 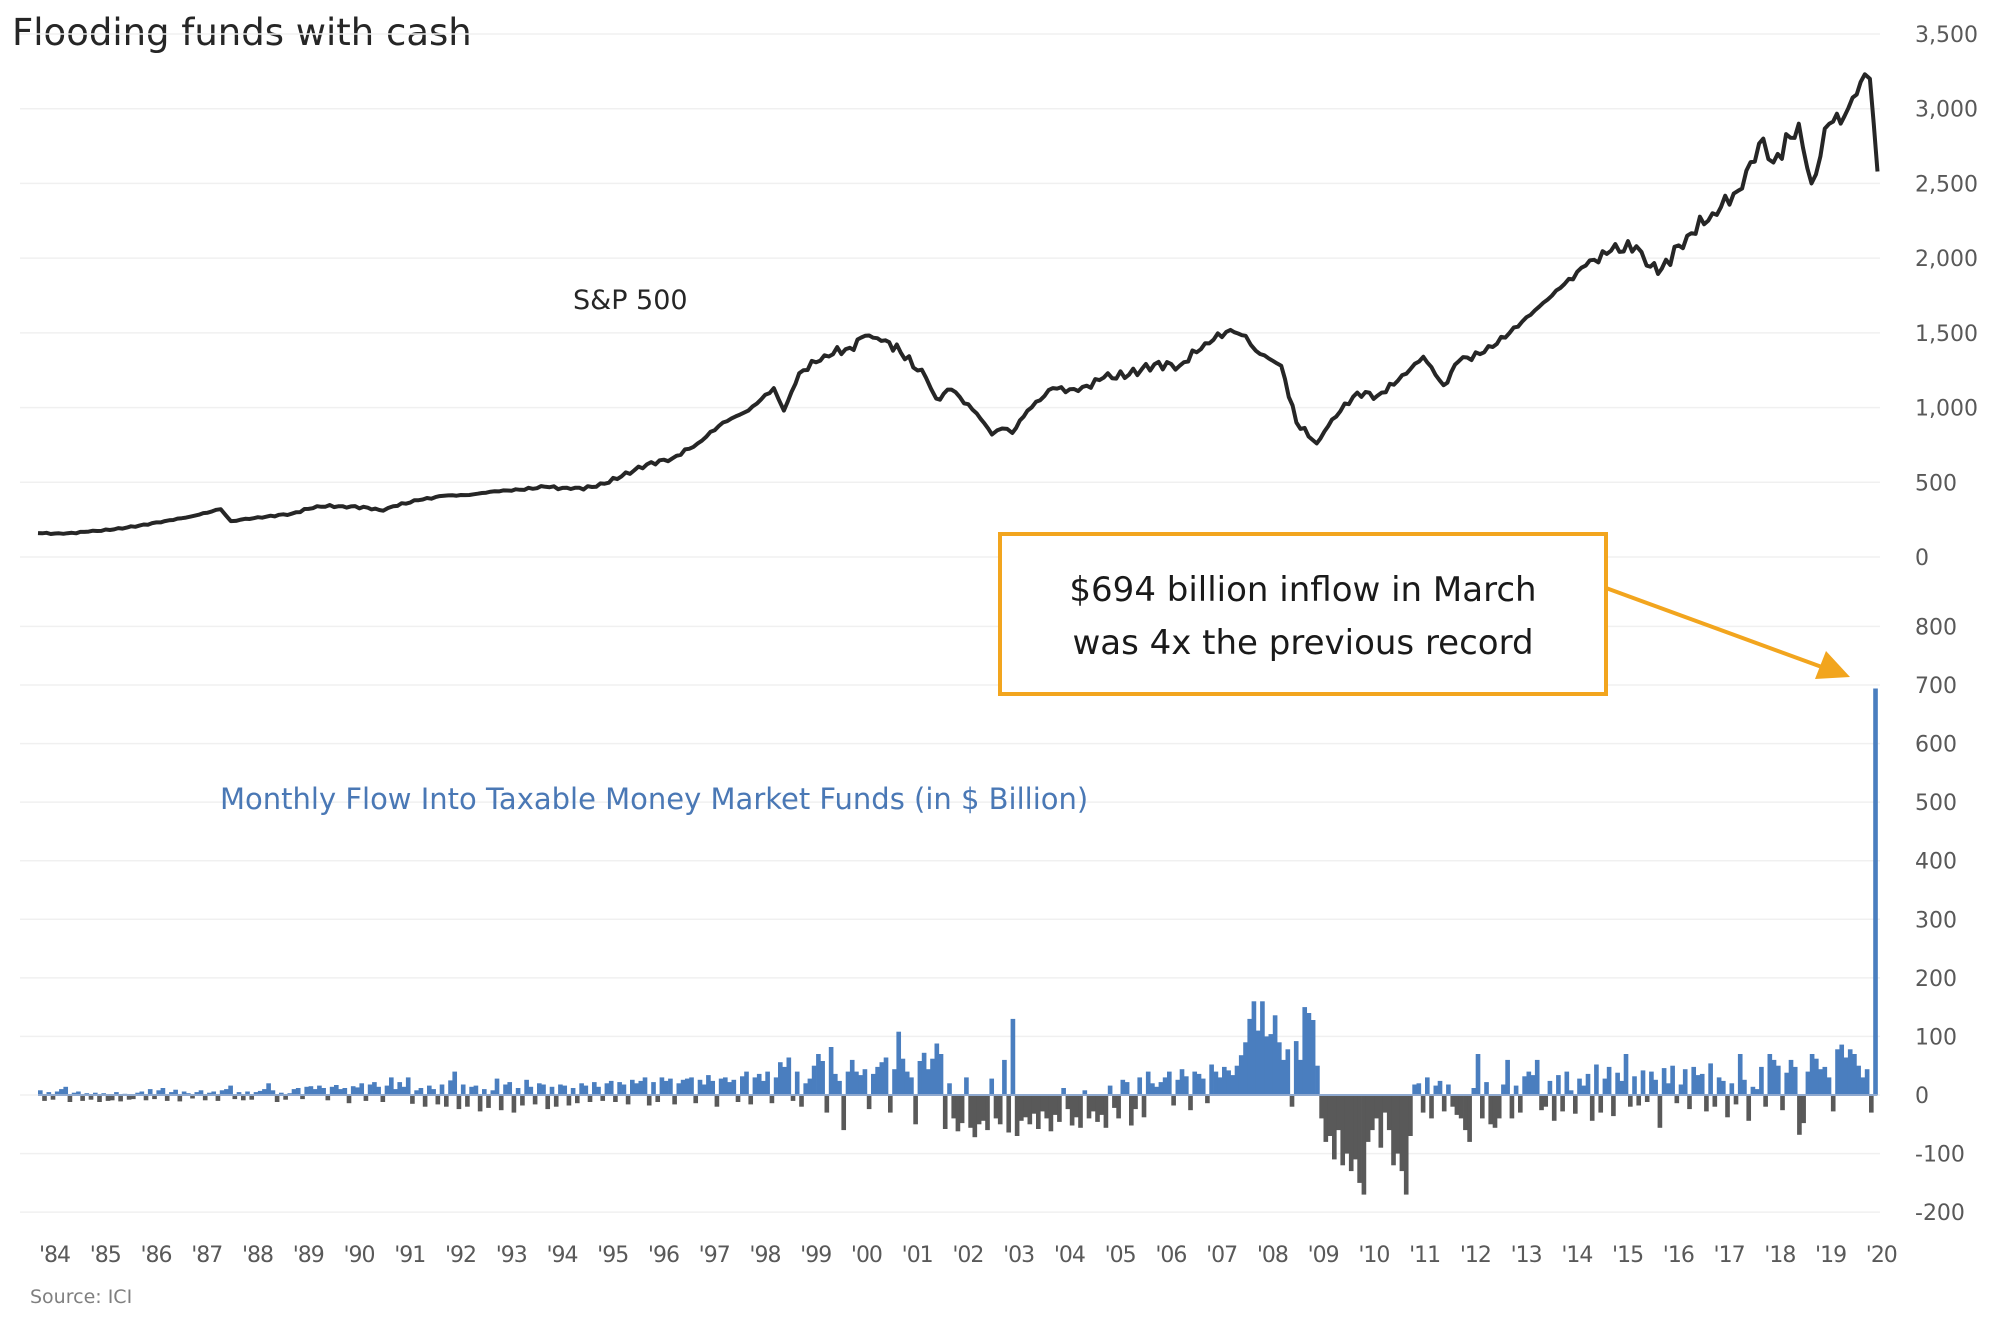 I want to click on x-tick-label: '95, so click(x=612, y=1255).